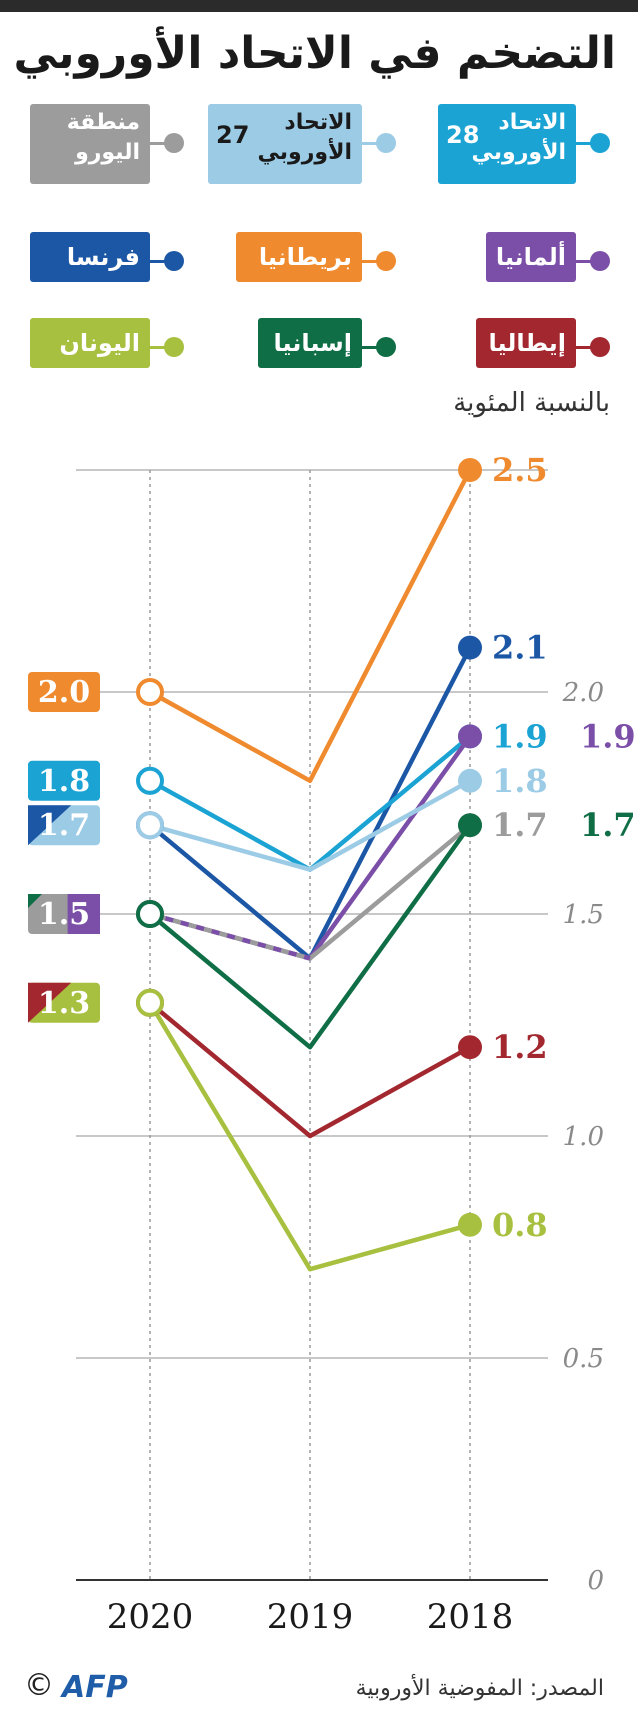 The width and height of the screenshot is (638, 1736). Describe the element at coordinates (310, 343) in the screenshot. I see `legend-label-box: إسبانيا` at that location.